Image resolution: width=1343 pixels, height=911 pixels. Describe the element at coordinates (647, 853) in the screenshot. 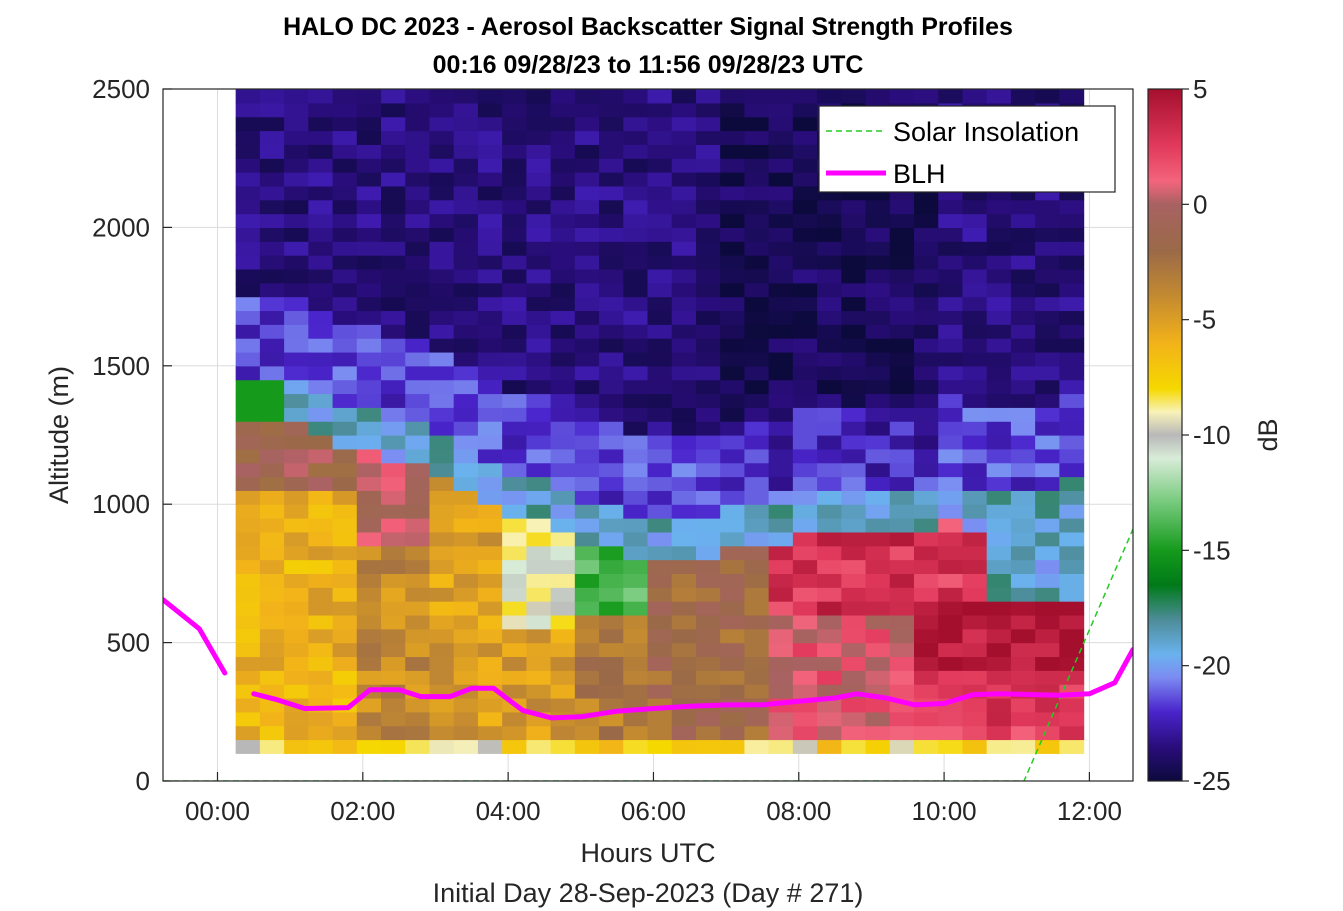

I see `x-axis-label: Hours UTC` at that location.